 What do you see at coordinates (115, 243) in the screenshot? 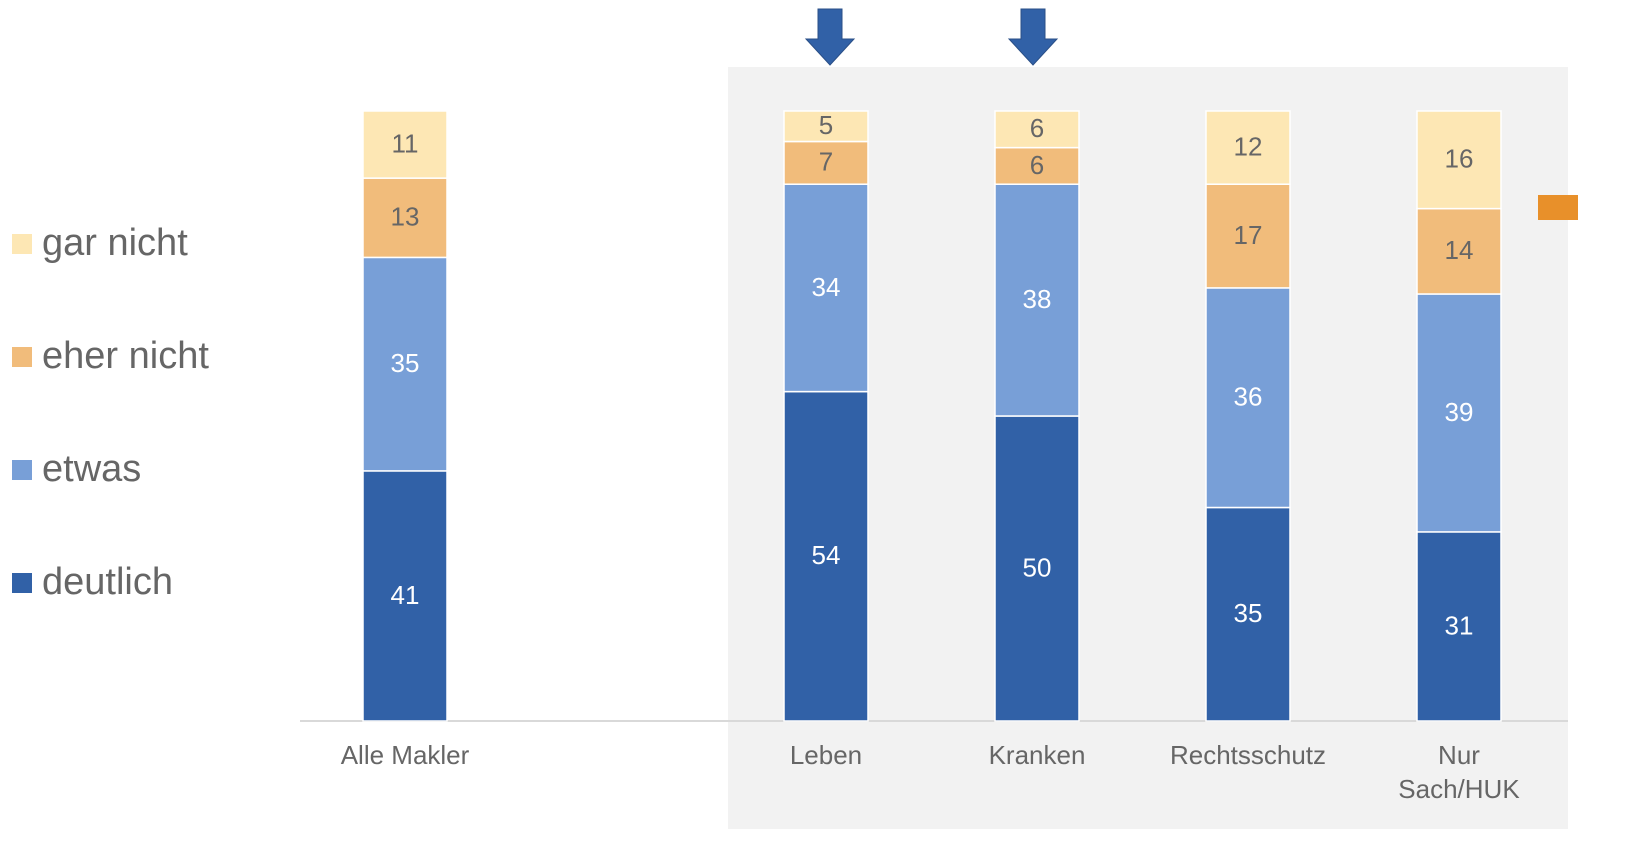
I see `legend-label: gar nicht` at bounding box center [115, 243].